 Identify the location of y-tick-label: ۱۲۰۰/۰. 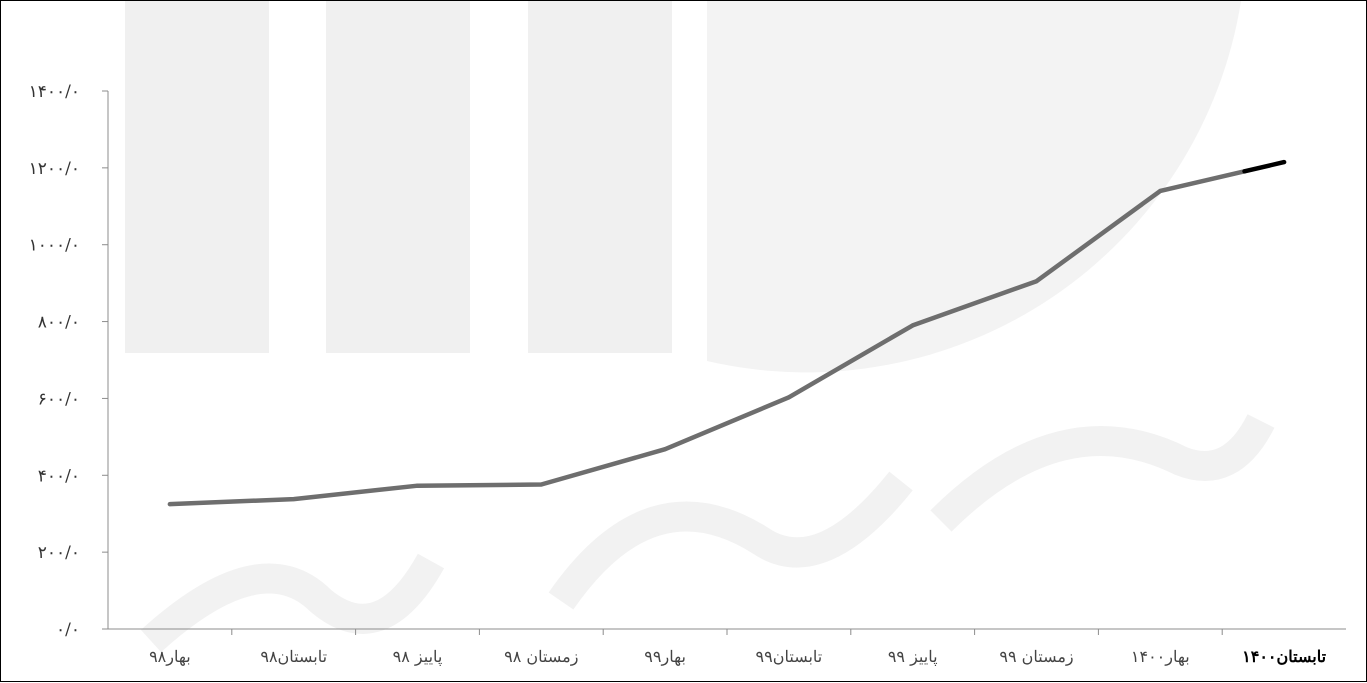
(54, 169).